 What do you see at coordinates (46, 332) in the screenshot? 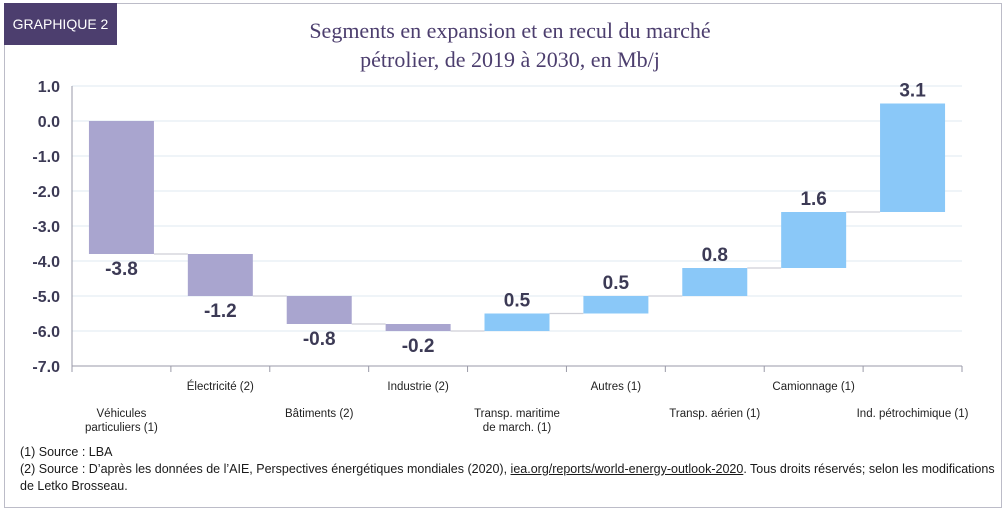
I see `y-tick-label: -6.0` at bounding box center [46, 332].